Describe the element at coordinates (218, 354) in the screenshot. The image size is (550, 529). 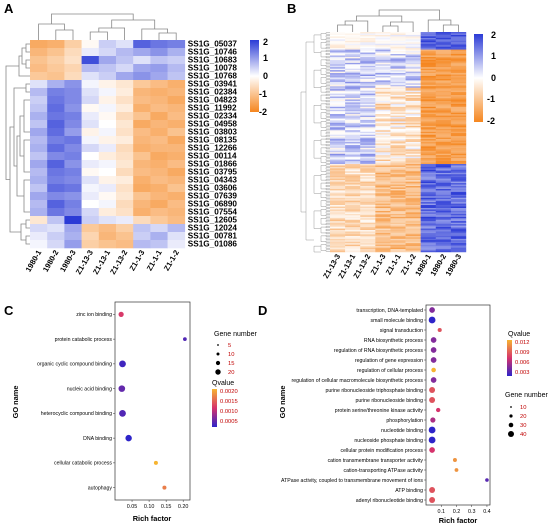
I see `size-legend-dot` at that location.